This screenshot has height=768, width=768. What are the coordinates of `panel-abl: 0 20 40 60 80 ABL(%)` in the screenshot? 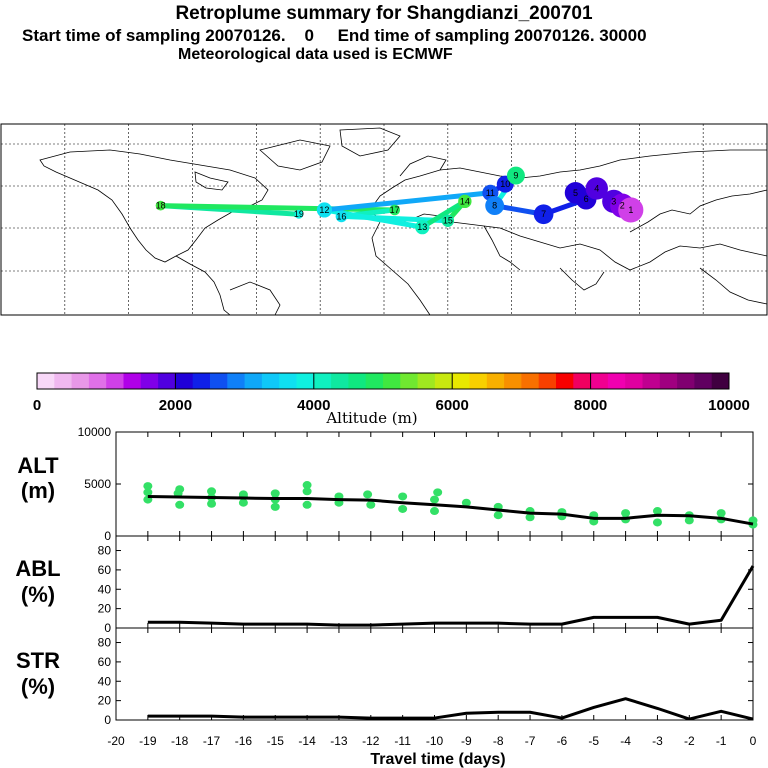 It's located at (385, 585).